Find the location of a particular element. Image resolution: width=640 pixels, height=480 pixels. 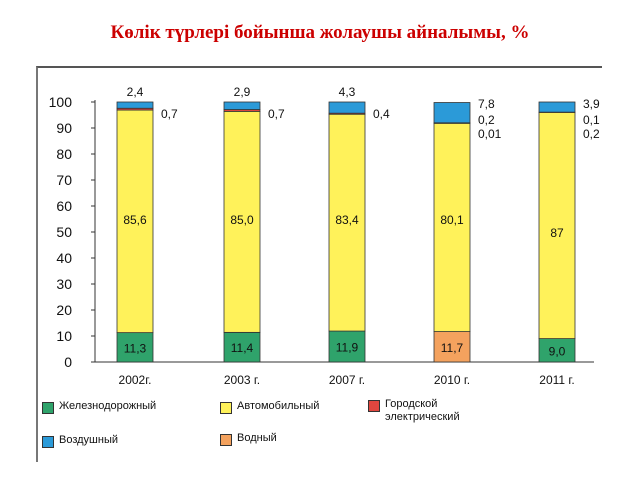

y-tick-label: 90 is located at coordinates (64, 128).